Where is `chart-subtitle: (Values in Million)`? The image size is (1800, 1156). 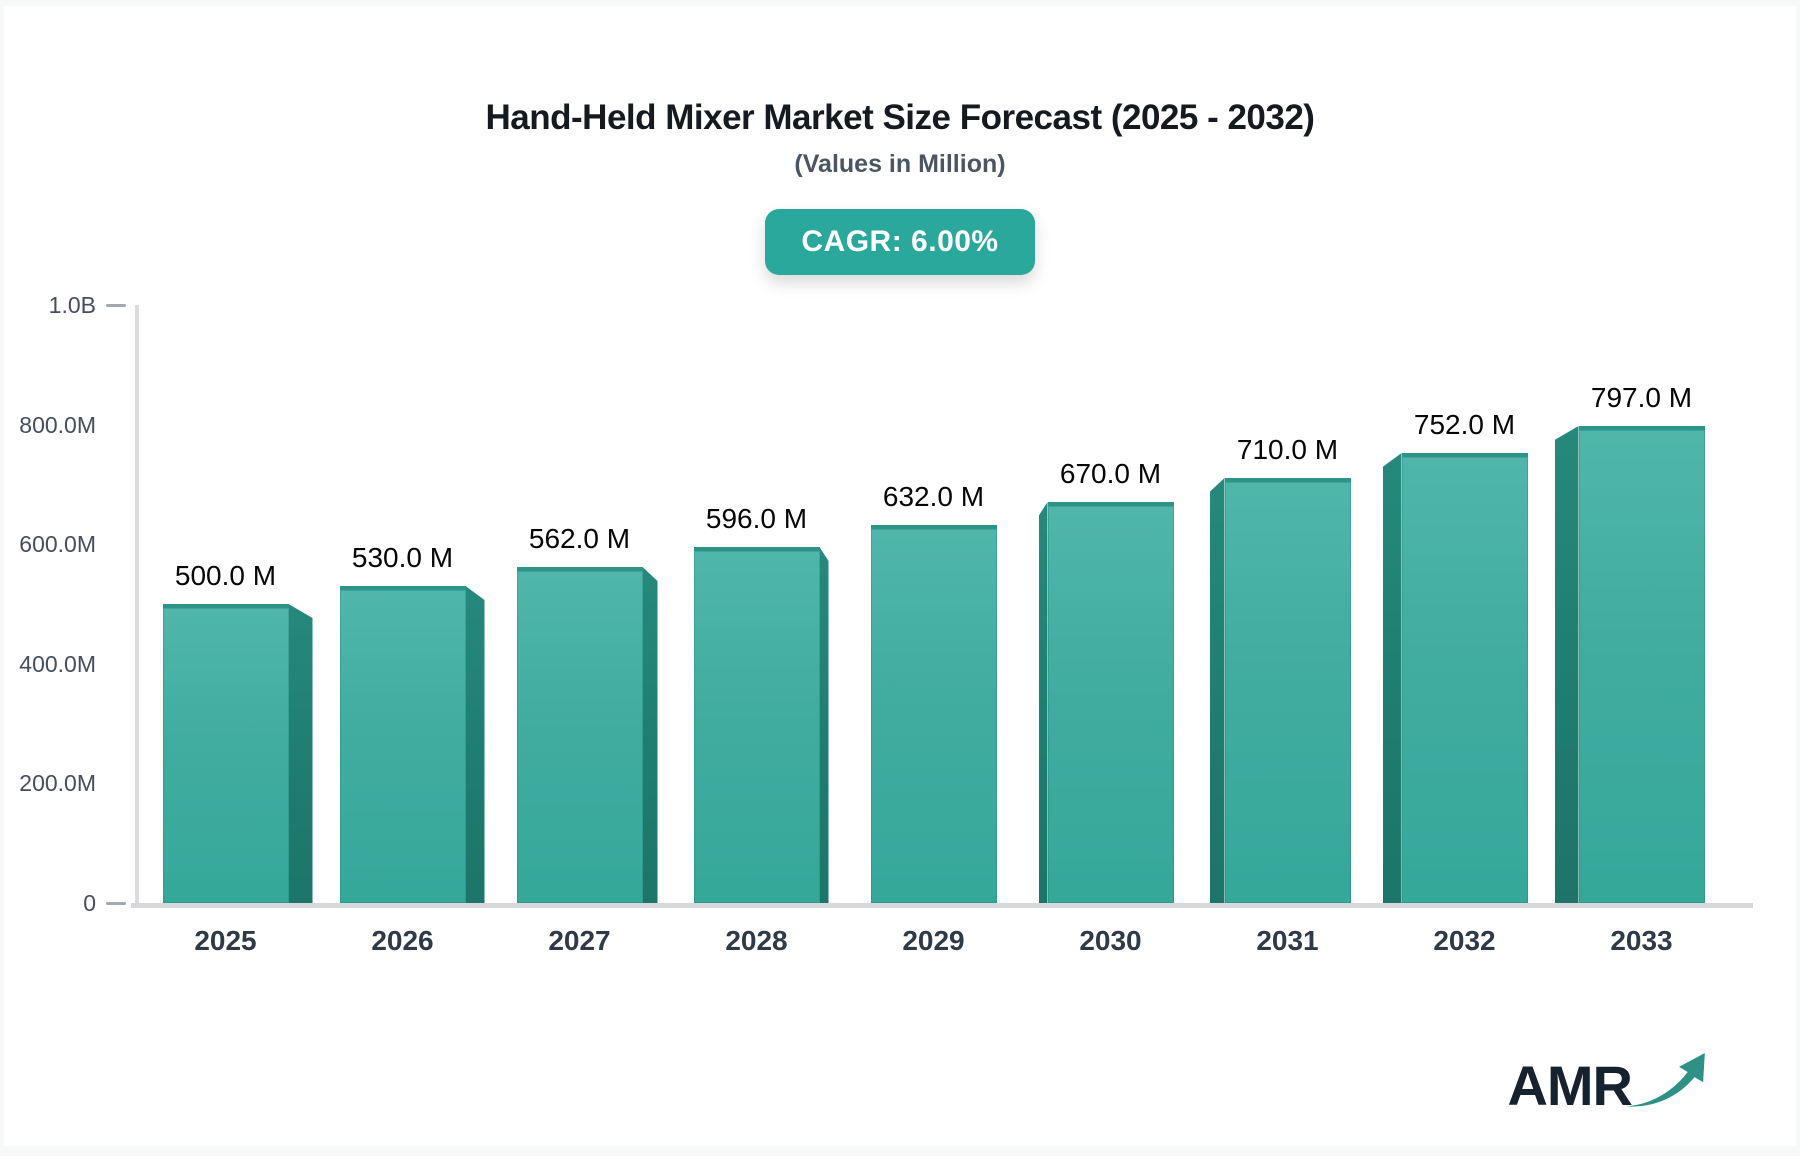
chart-subtitle: (Values in Million) is located at coordinates (900, 164).